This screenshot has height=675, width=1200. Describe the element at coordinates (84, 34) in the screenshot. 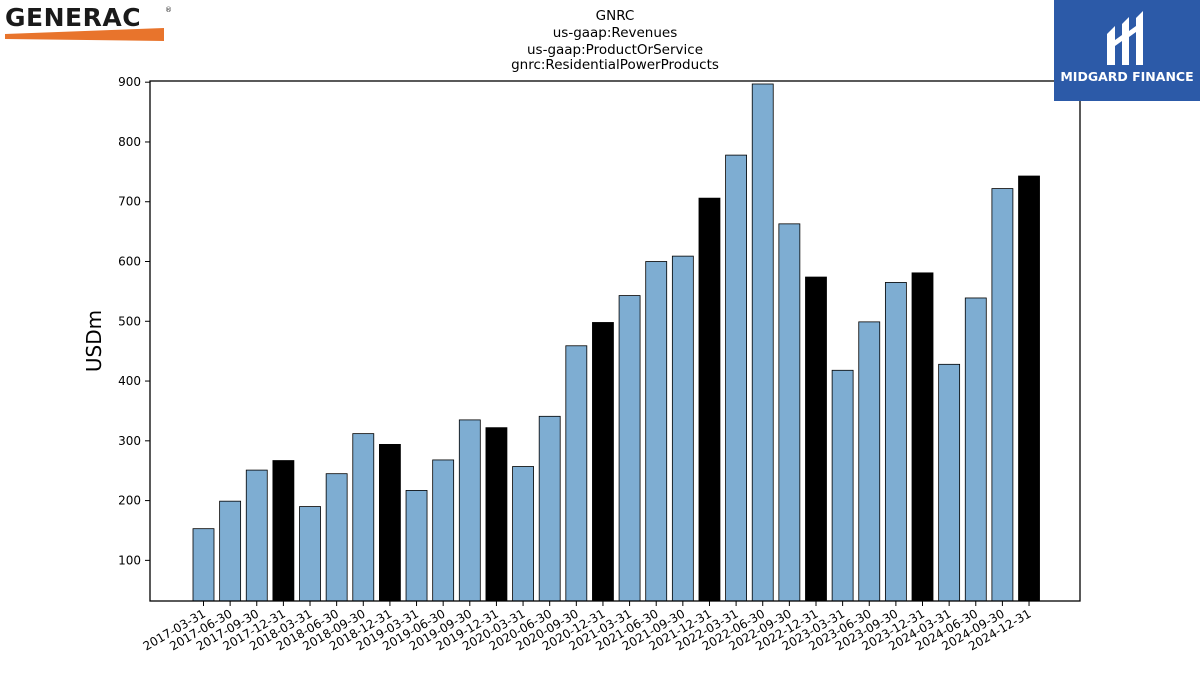

I see `generac-logo-swoosh` at that location.